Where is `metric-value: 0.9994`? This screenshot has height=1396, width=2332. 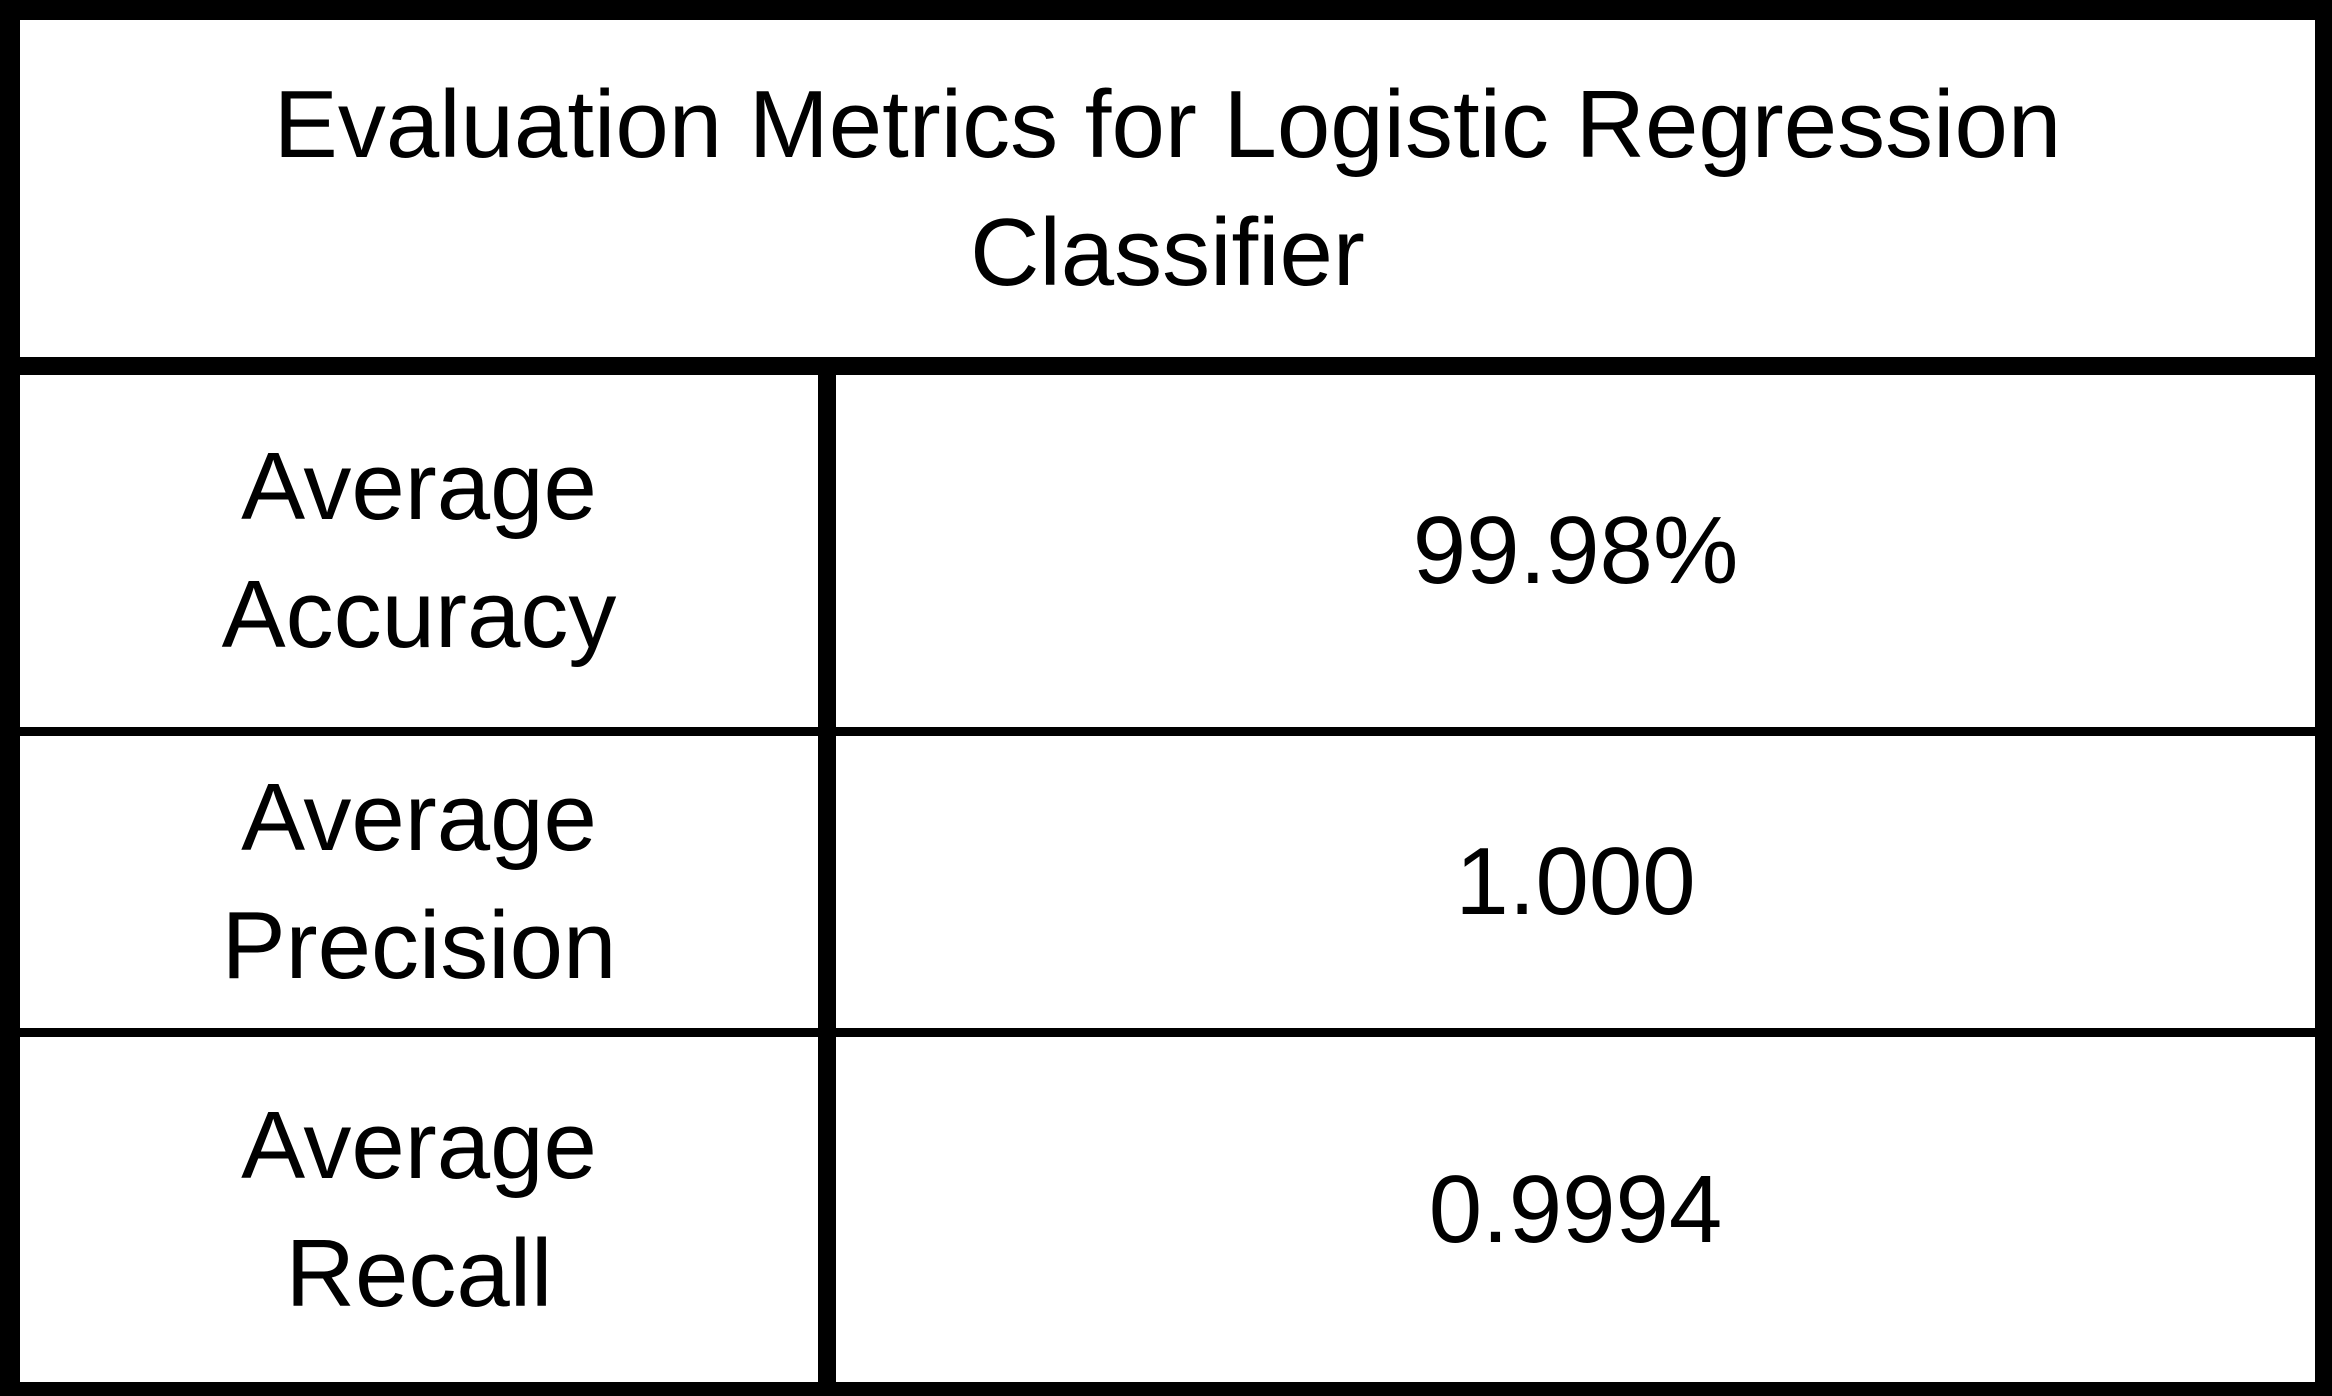
metric-value: 0.9994 is located at coordinates (1575, 1209).